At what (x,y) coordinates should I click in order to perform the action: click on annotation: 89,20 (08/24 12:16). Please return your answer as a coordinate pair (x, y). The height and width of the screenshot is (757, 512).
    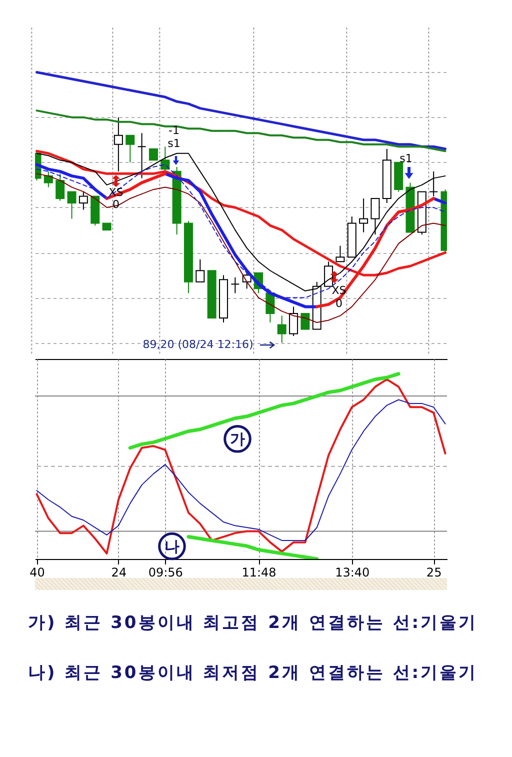
    Looking at the image, I should click on (198, 344).